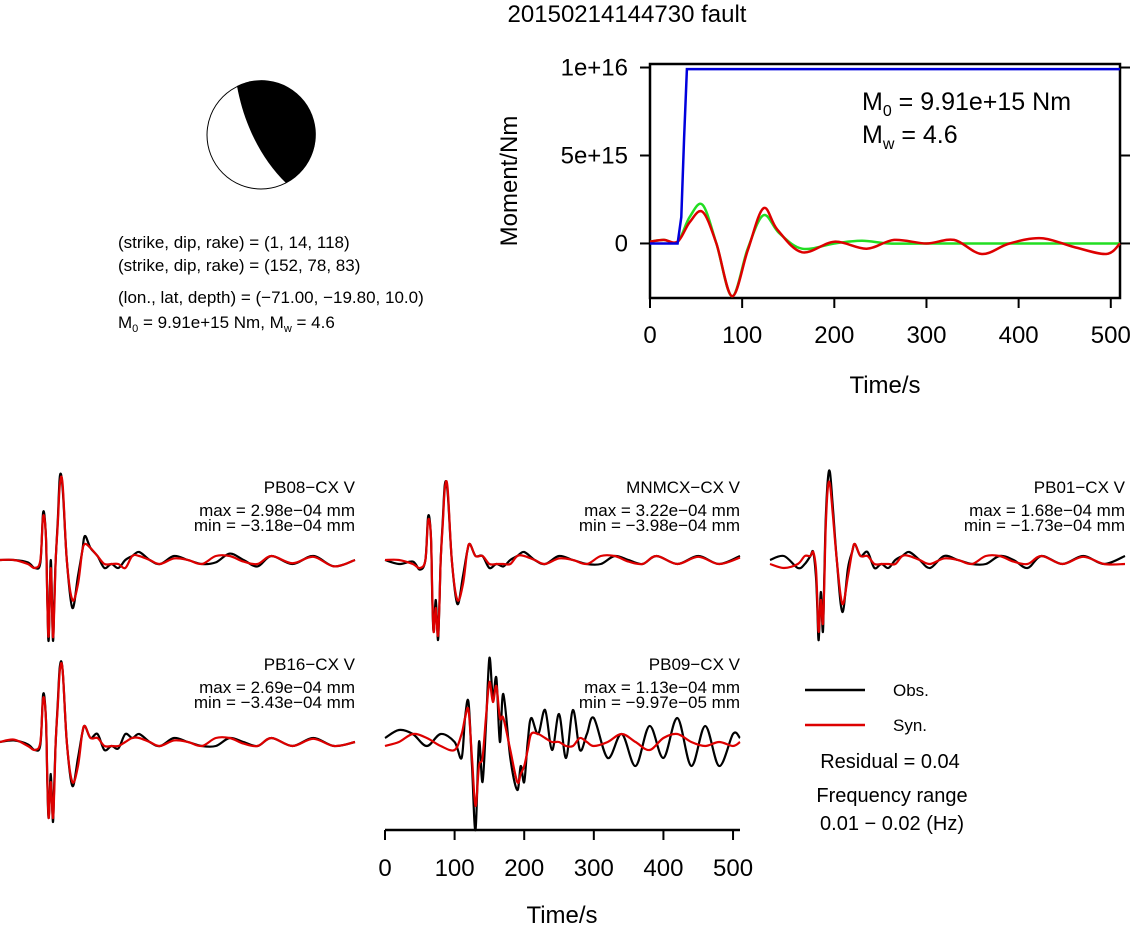  What do you see at coordinates (239, 265) in the screenshot?
I see `source-info-line-2: (strike, dip, rake) = (152, 78, 83)` at bounding box center [239, 265].